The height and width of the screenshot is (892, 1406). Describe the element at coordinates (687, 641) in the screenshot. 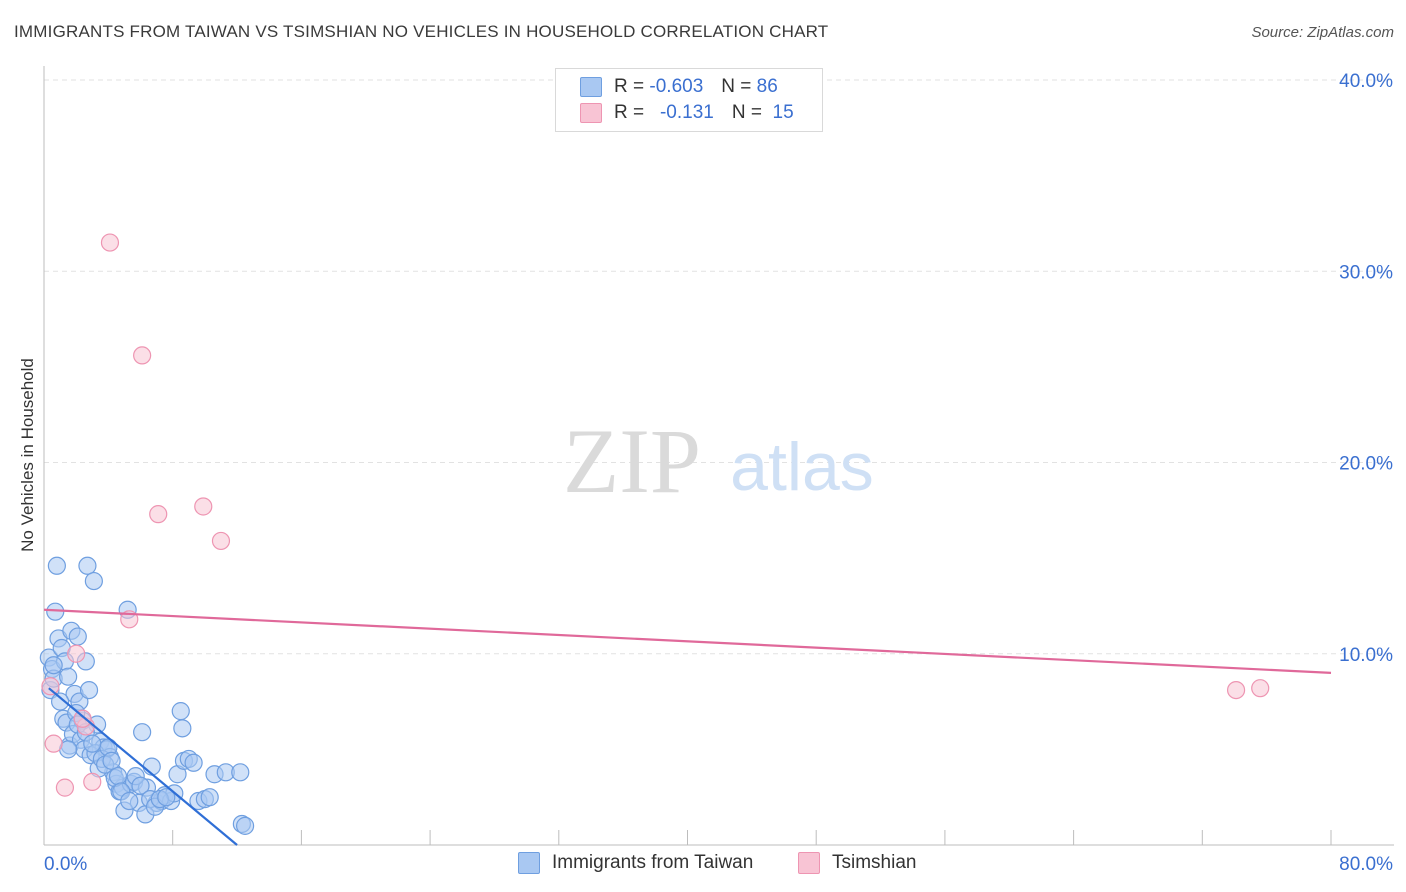

I see `tsimshian-trend-line` at that location.